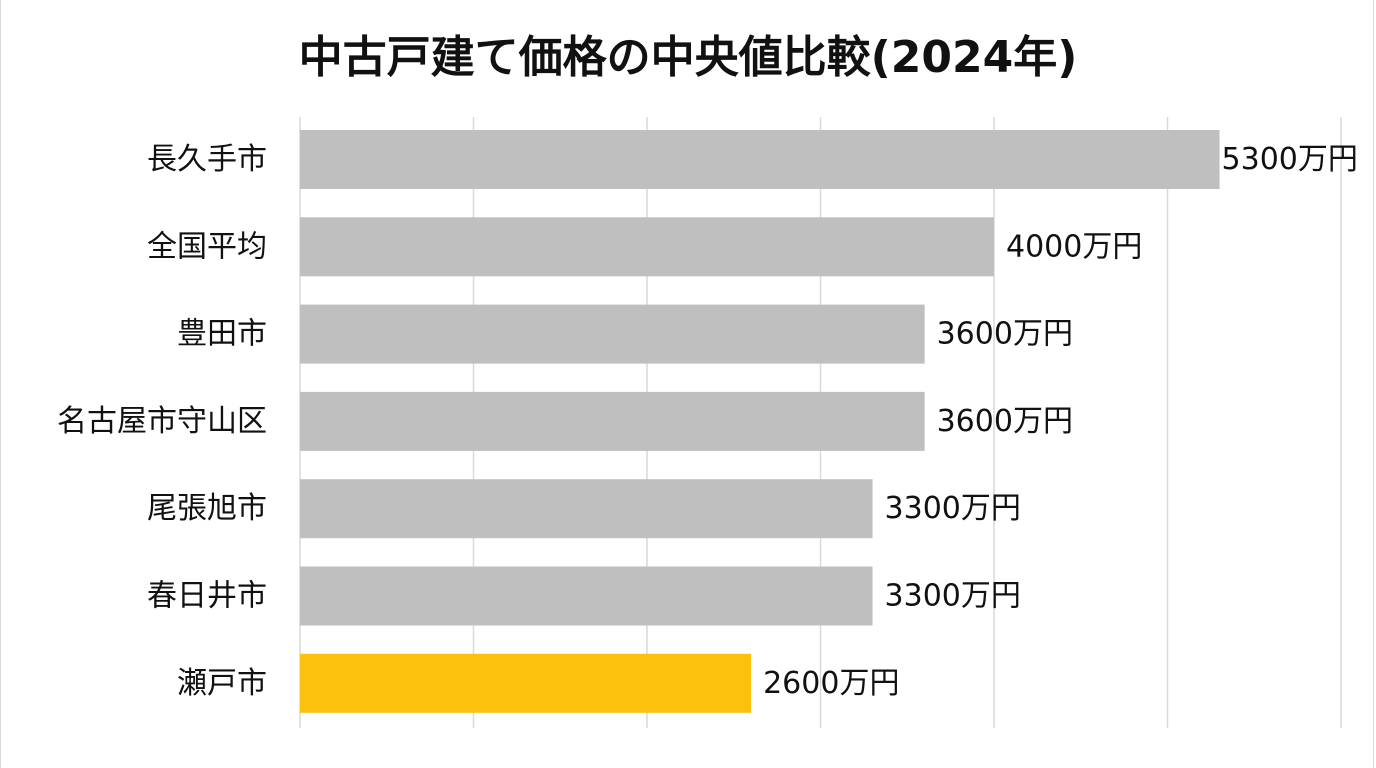 This screenshot has height=768, width=1376. Describe the element at coordinates (222, 683) in the screenshot. I see `category-label: 瀬戸市` at that location.